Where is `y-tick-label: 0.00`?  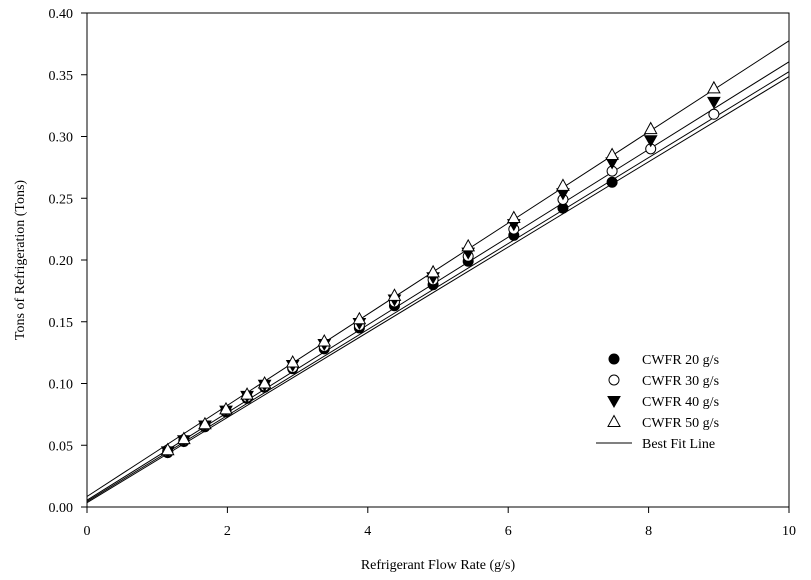
y-tick-label: 0.00 is located at coordinates (61, 508).